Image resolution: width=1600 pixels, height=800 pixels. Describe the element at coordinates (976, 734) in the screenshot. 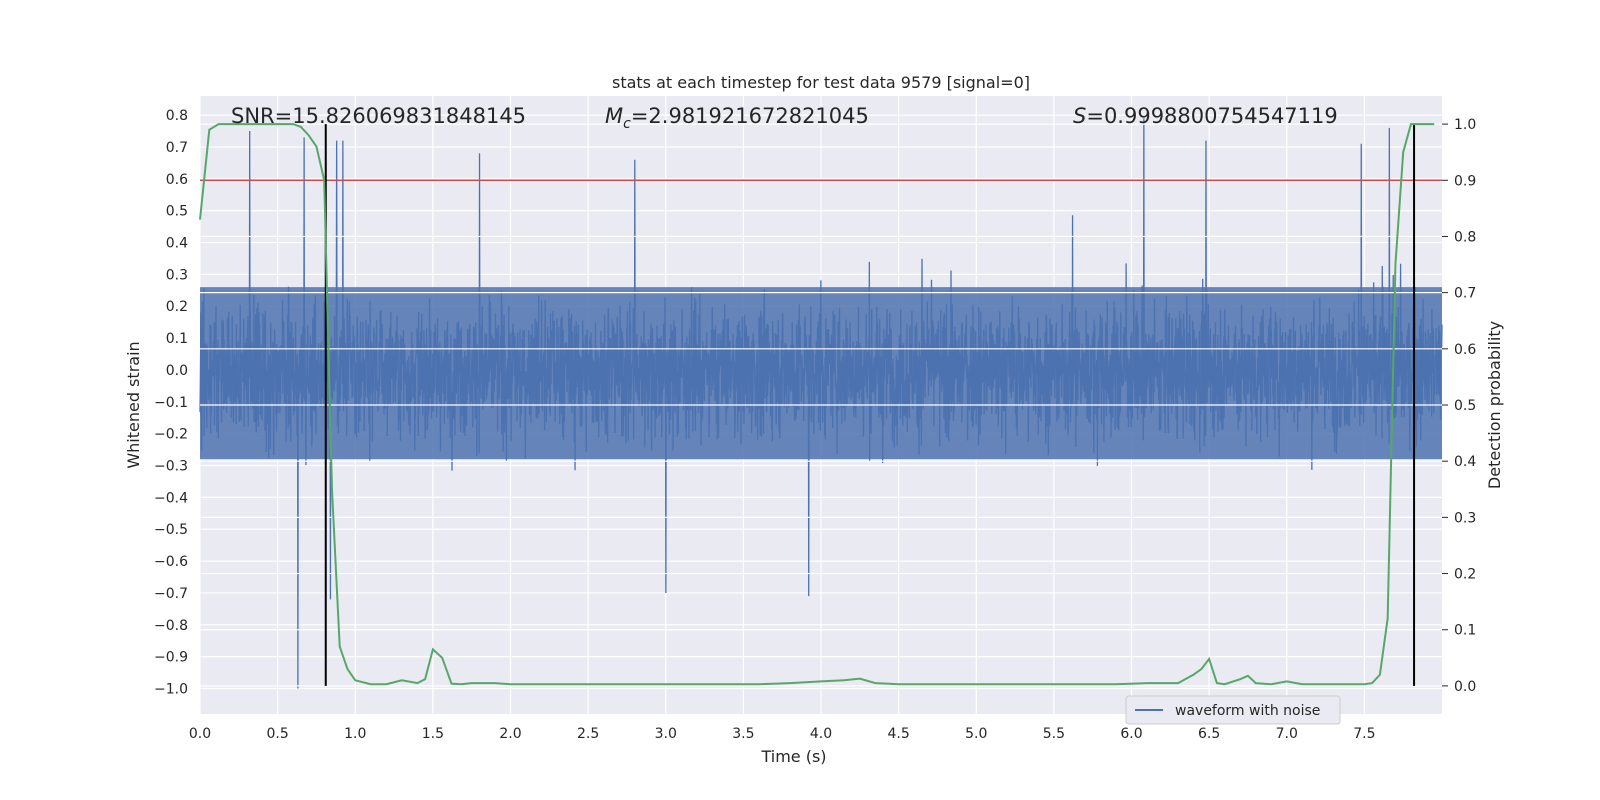

I see `x-tick-label: 5.0` at that location.